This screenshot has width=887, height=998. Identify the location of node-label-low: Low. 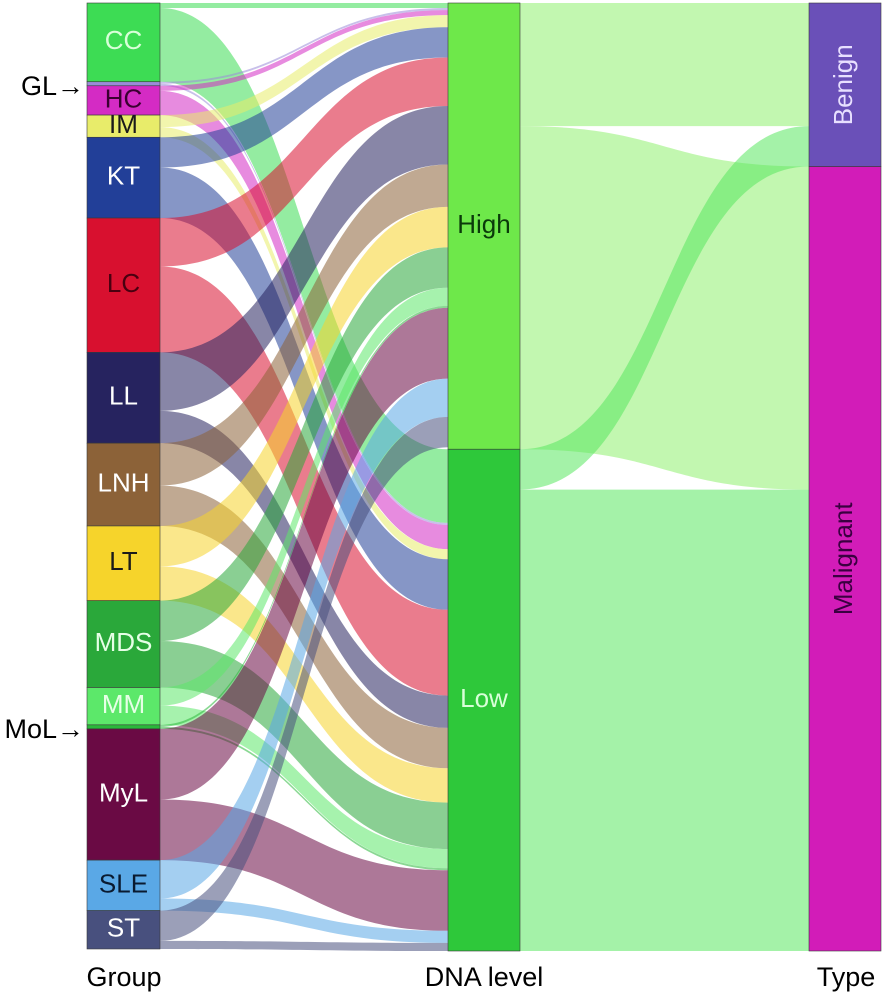
(484, 698).